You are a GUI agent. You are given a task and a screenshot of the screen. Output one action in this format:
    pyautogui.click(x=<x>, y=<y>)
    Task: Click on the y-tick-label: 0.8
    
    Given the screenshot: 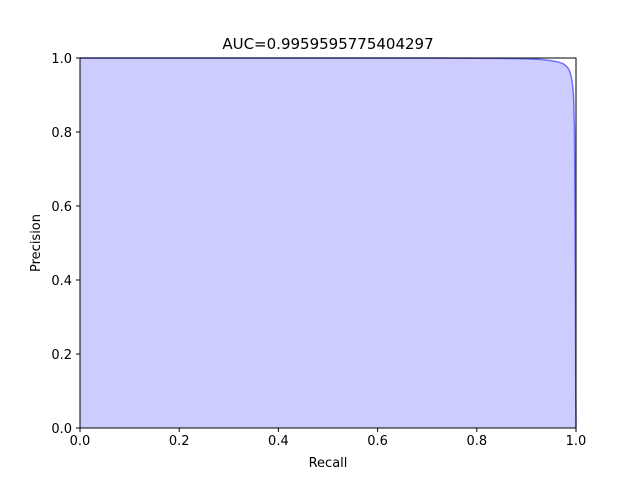 What is the action you would take?
    pyautogui.click(x=61, y=133)
    